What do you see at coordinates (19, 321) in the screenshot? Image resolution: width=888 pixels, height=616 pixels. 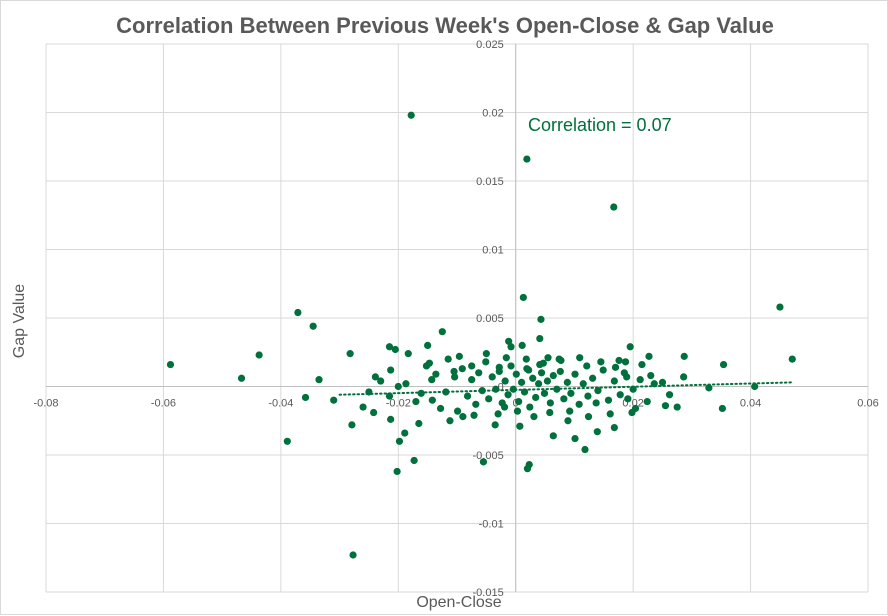 I see `y-axis-label: Gap Value` at bounding box center [19, 321].